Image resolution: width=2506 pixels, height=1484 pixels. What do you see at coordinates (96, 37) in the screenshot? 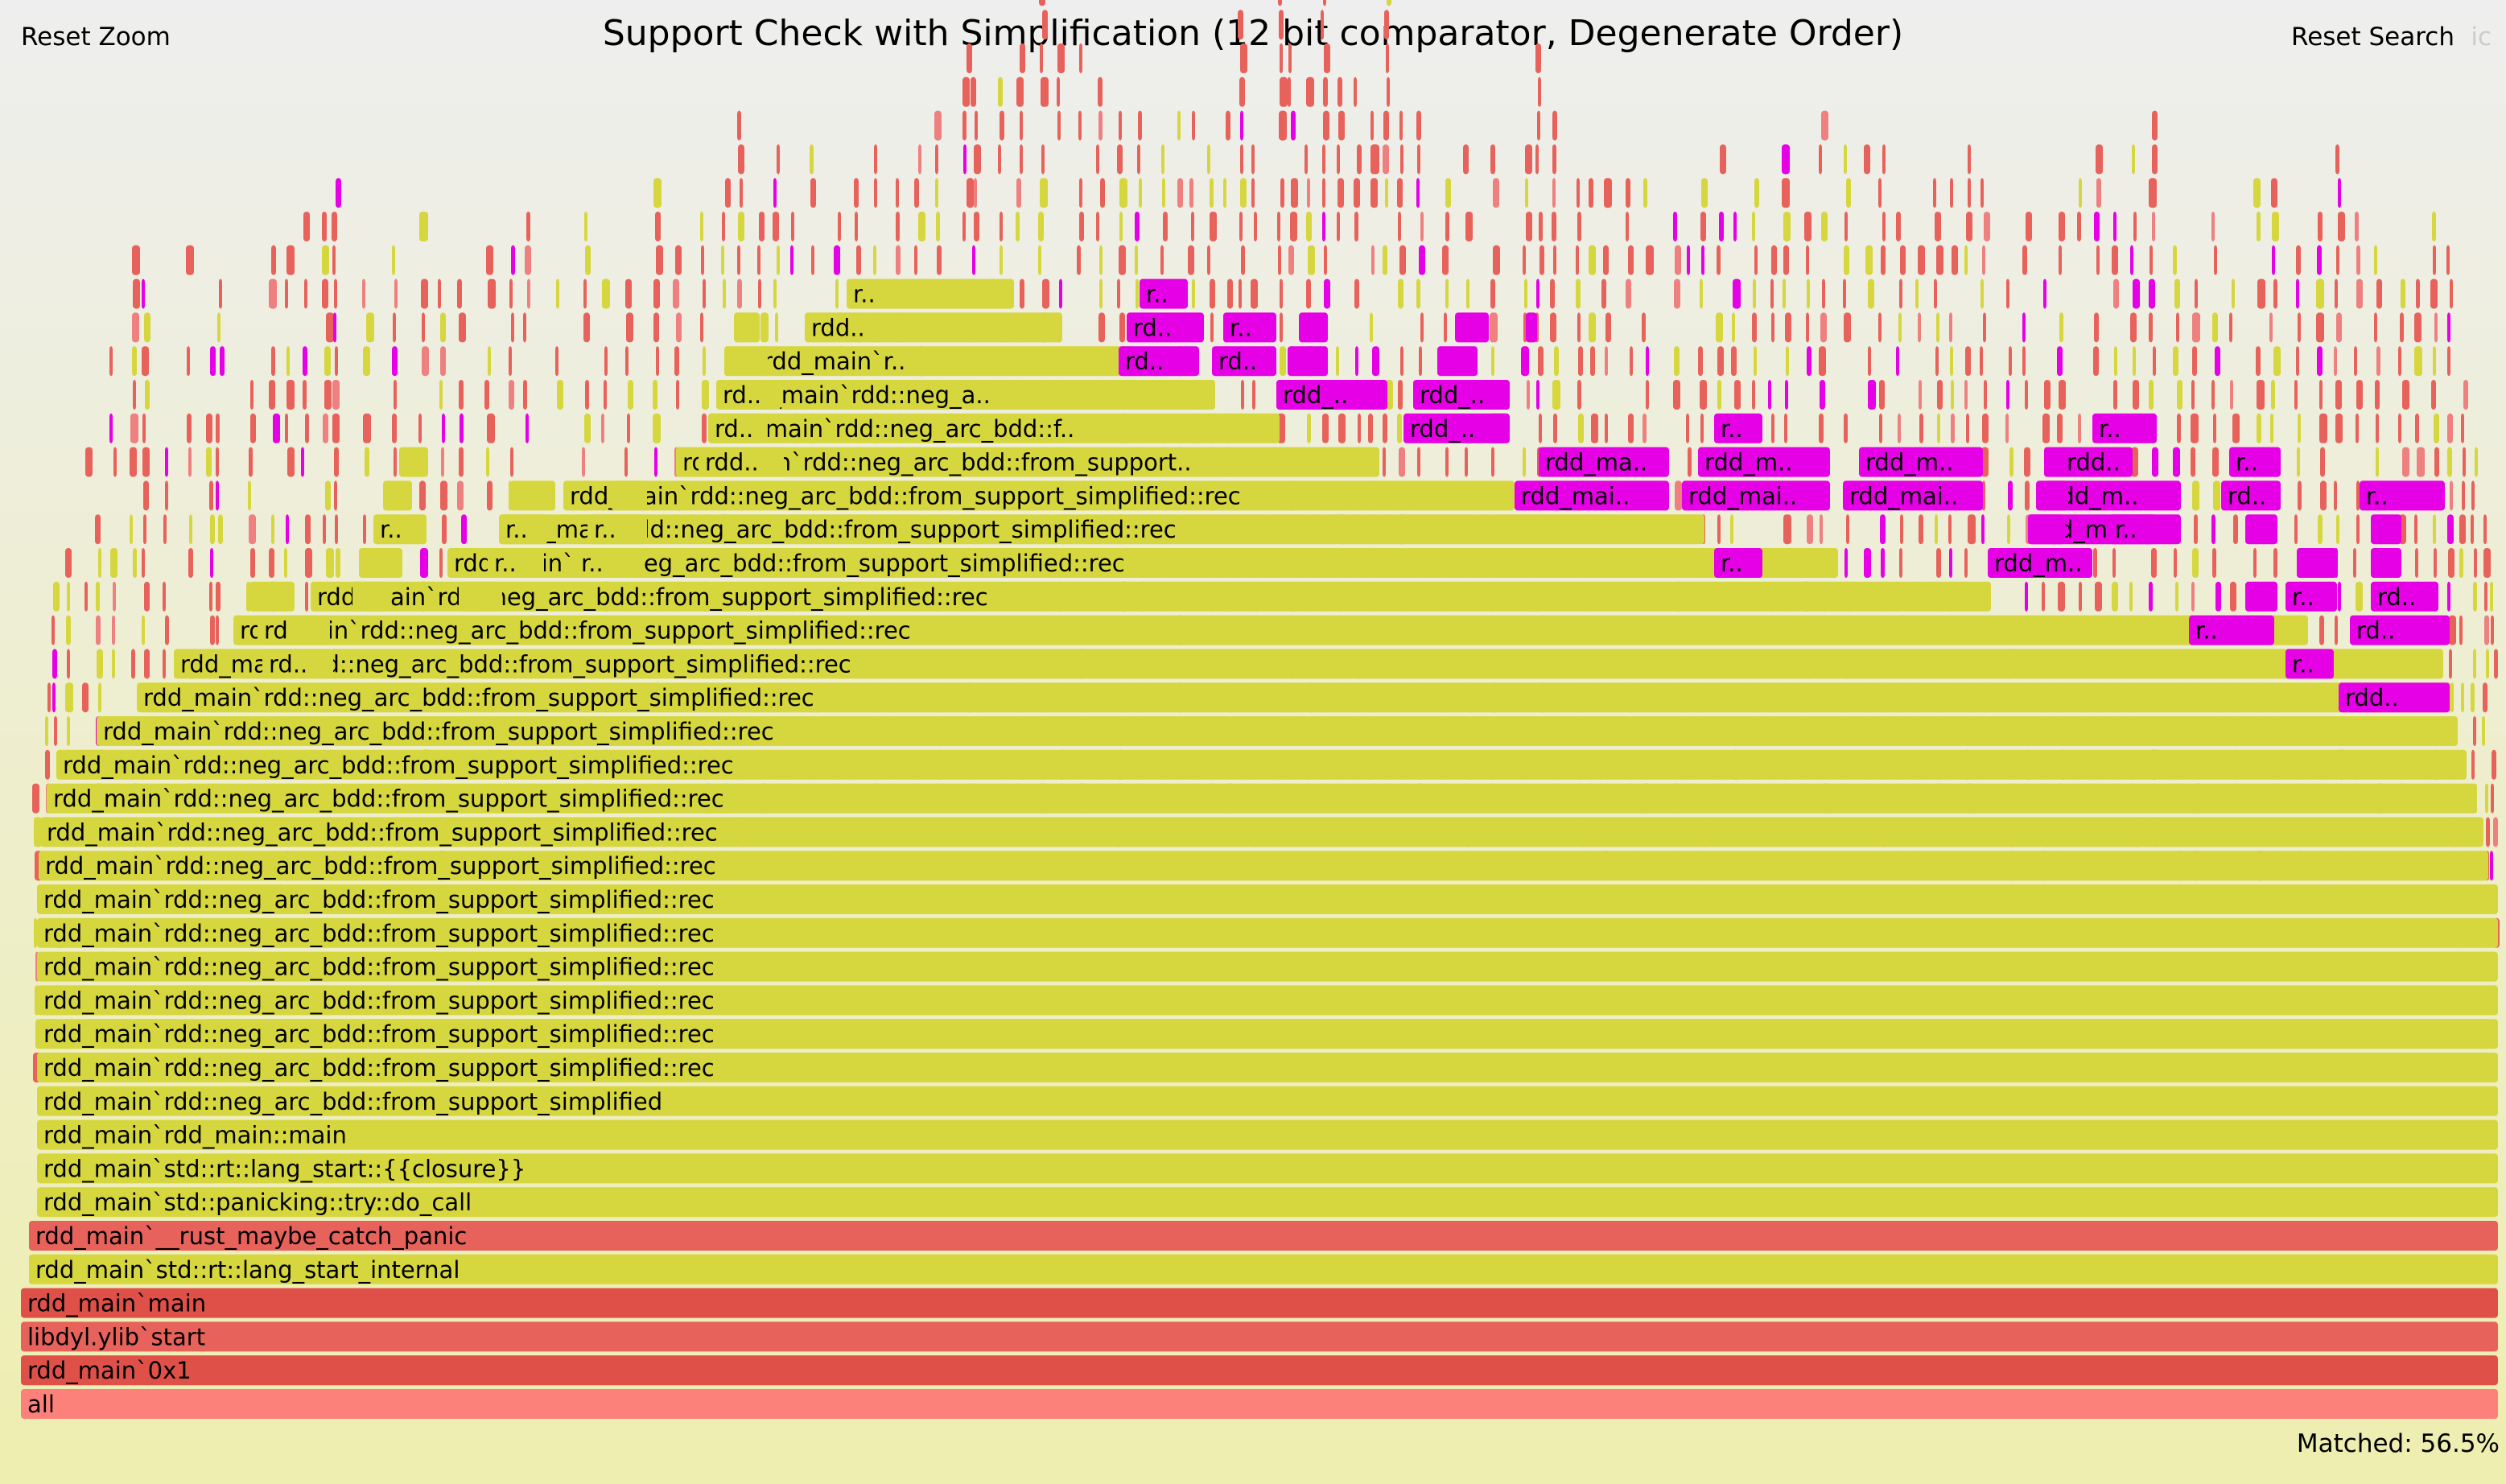
I see `reset-zoom-button: Reset Zoom` at bounding box center [96, 37].